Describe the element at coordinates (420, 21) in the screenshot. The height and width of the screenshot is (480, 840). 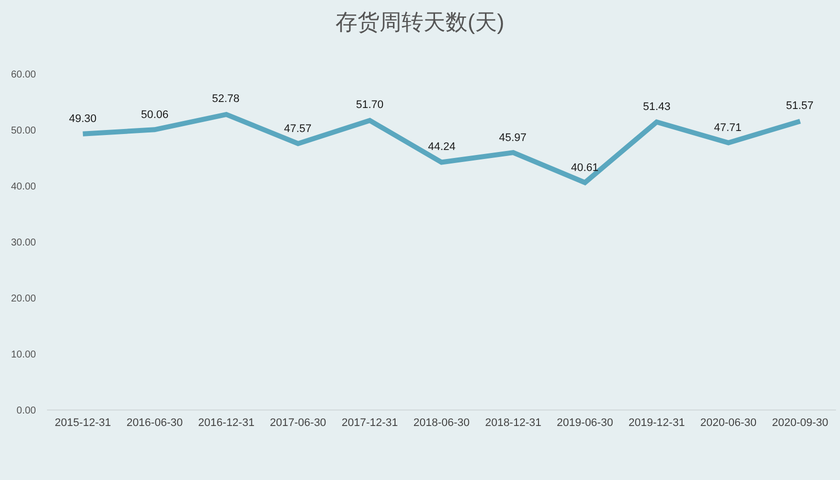
I see `chart-title: 存货周转天数(天)` at that location.